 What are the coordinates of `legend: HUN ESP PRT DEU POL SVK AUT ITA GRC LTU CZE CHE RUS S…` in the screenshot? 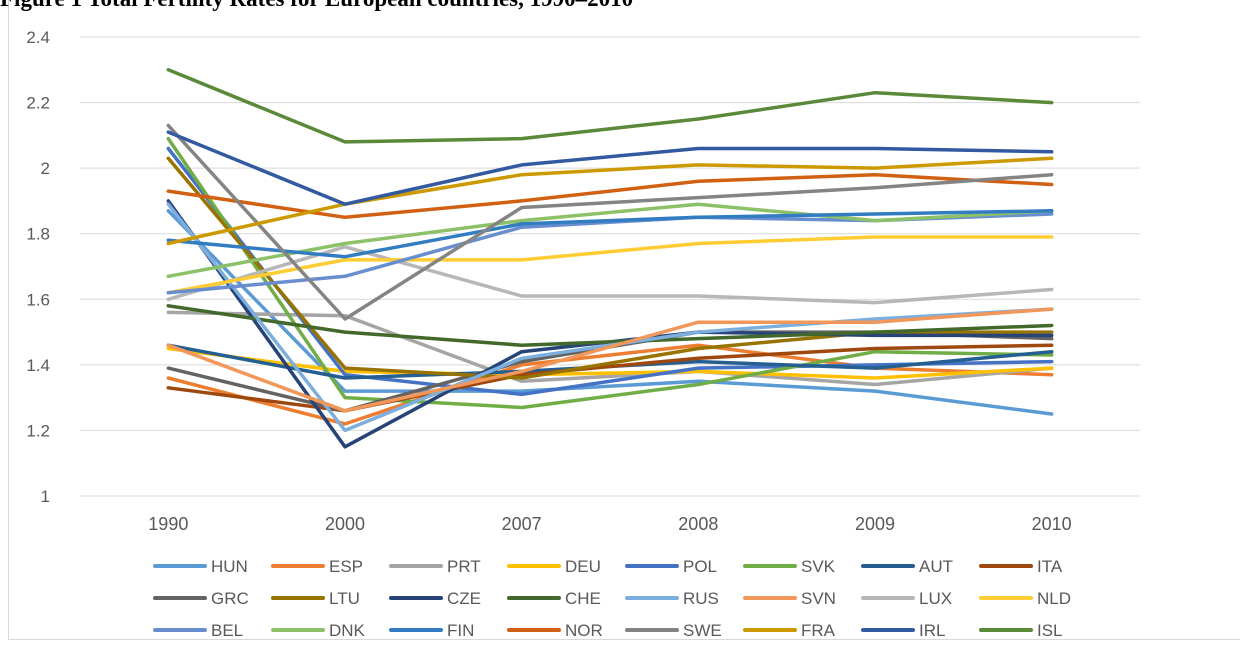 It's located at (612, 598).